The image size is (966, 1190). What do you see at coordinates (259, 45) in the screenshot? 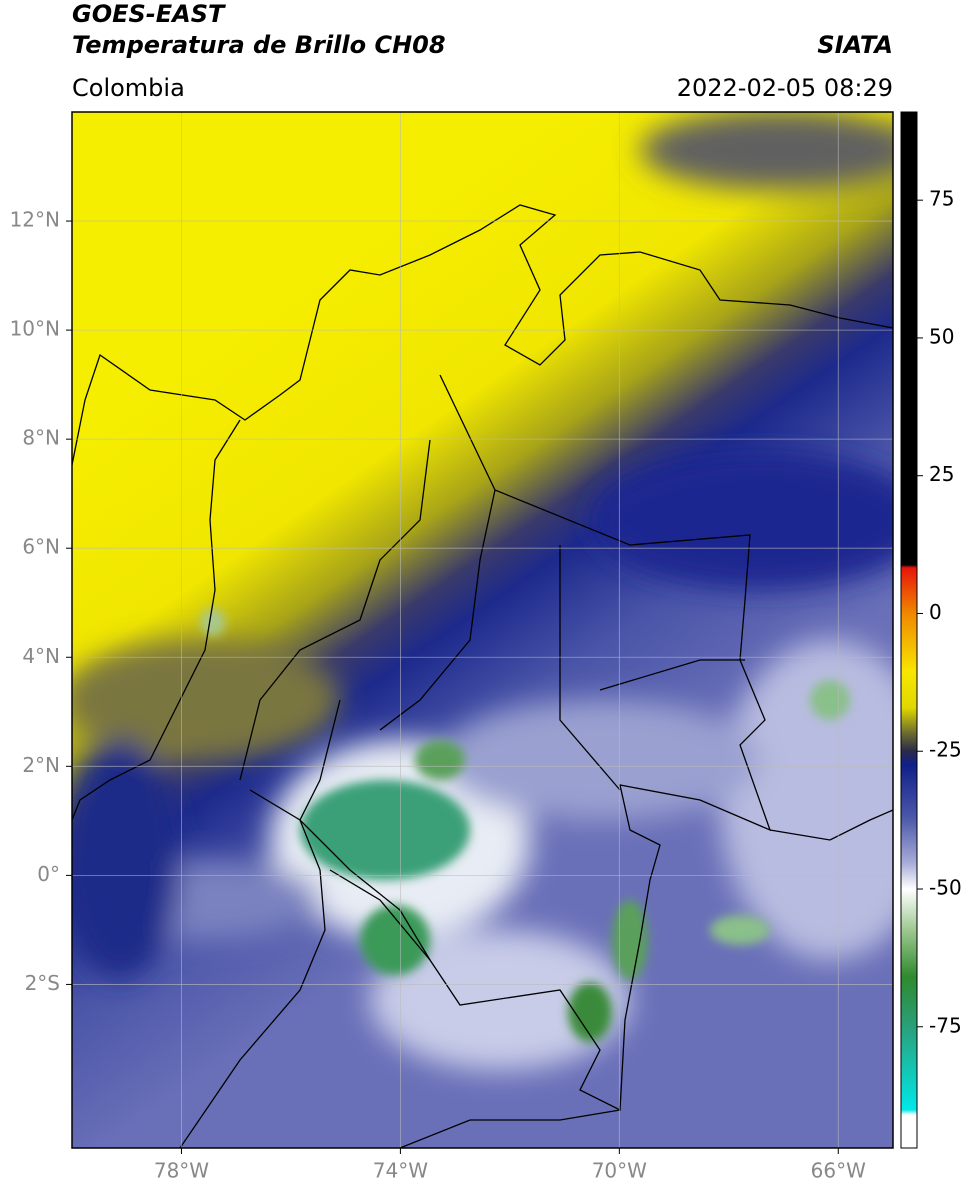
I see `subtitle: Temperatura de Brillo CH08` at bounding box center [259, 45].